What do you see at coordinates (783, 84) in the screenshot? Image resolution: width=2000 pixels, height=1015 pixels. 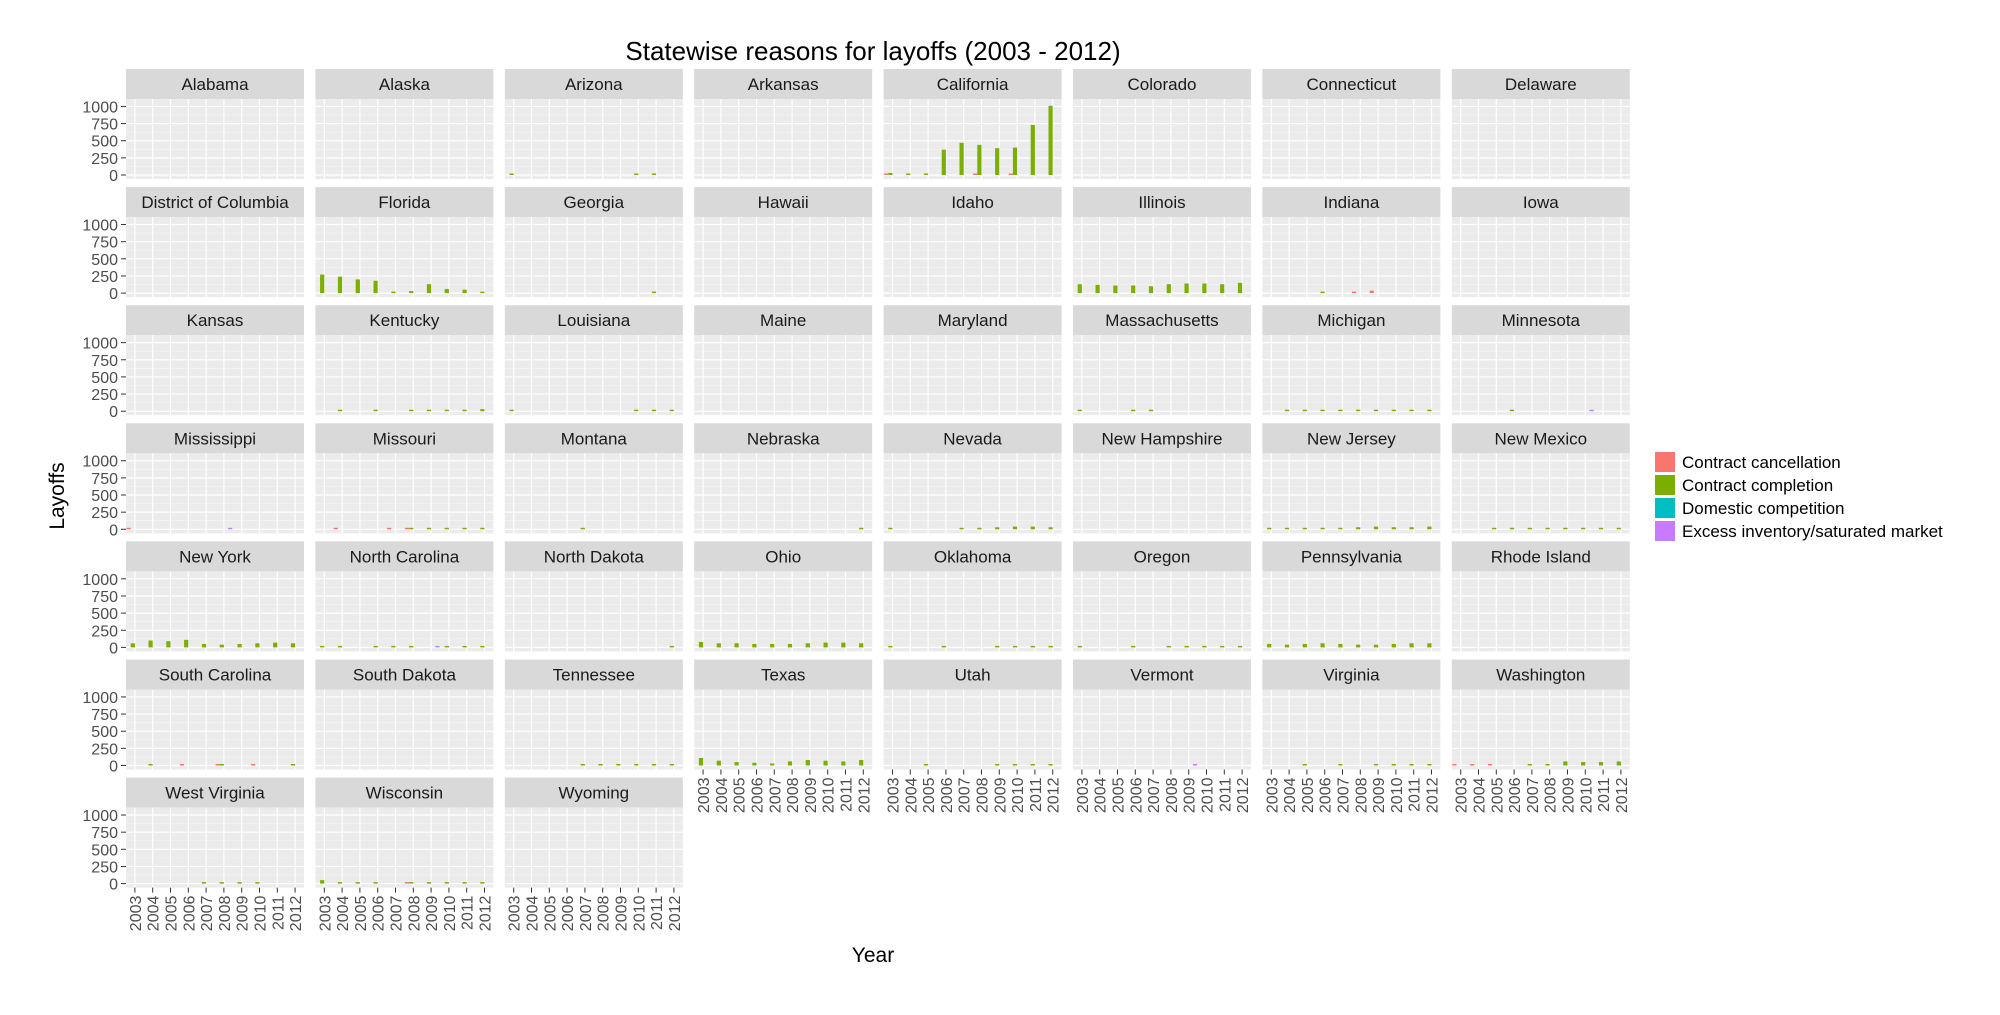 I see `facet-strip-label: Arkansas` at bounding box center [783, 84].